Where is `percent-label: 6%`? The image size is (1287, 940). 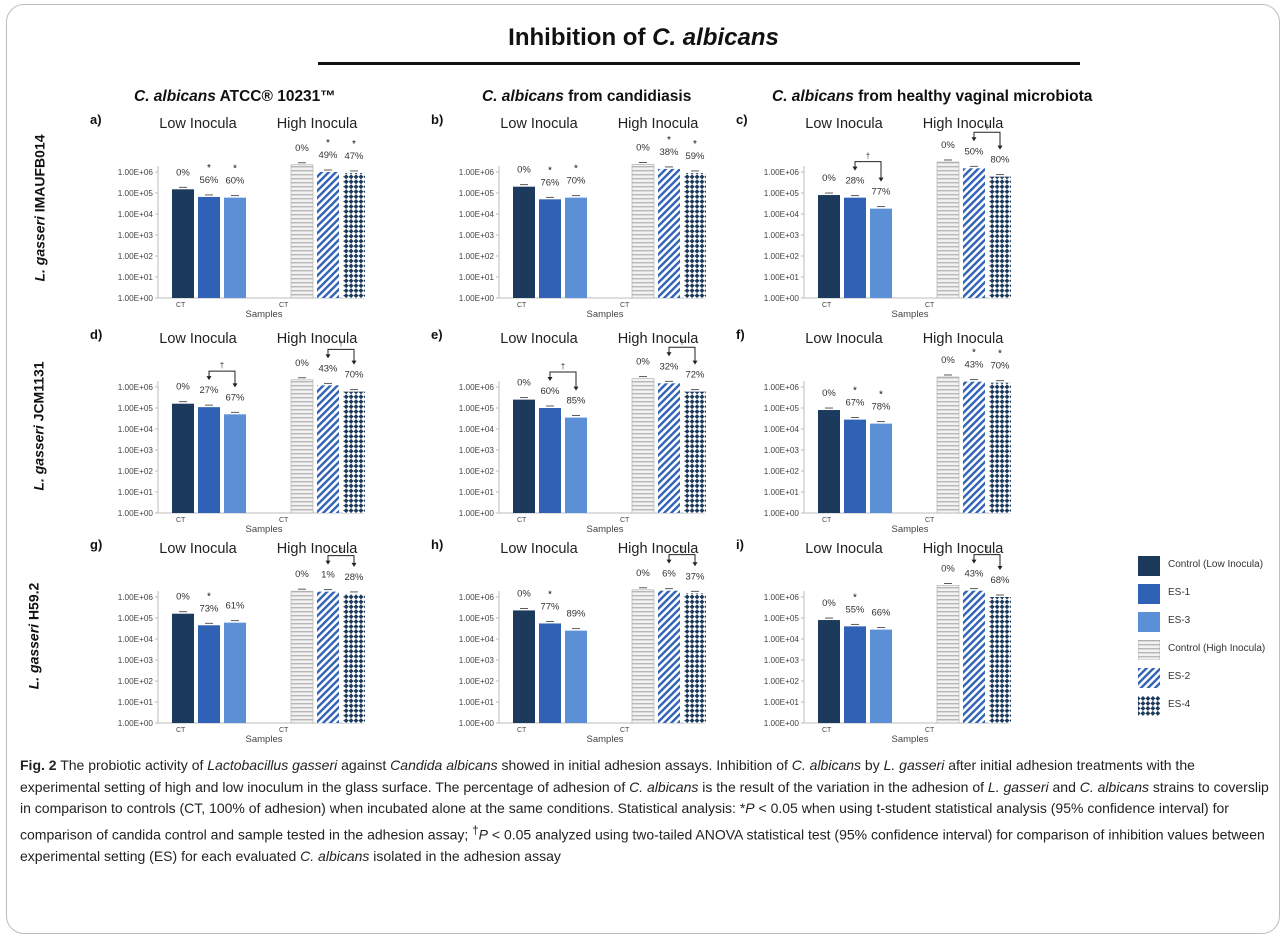 percent-label: 6% is located at coordinates (669, 574).